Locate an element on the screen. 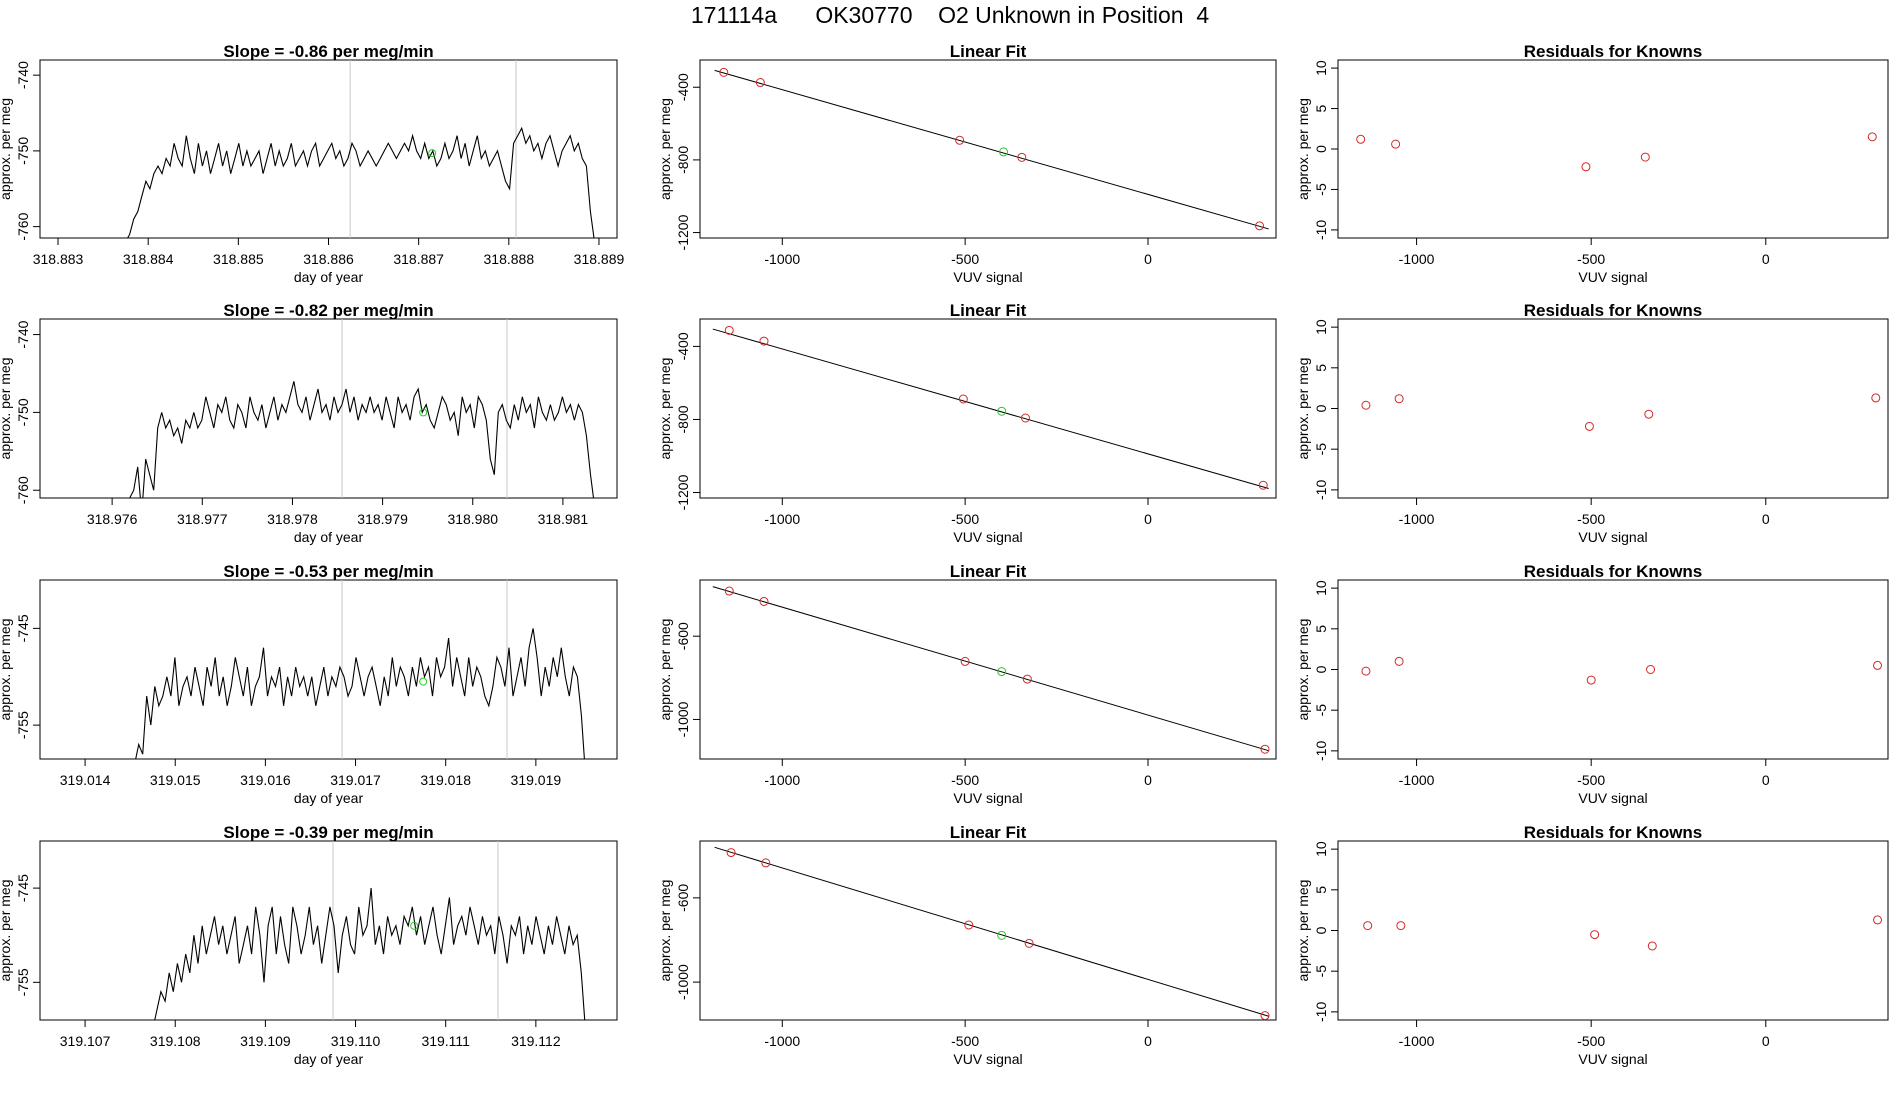  y-tick-label: 0 is located at coordinates (1321, 149).